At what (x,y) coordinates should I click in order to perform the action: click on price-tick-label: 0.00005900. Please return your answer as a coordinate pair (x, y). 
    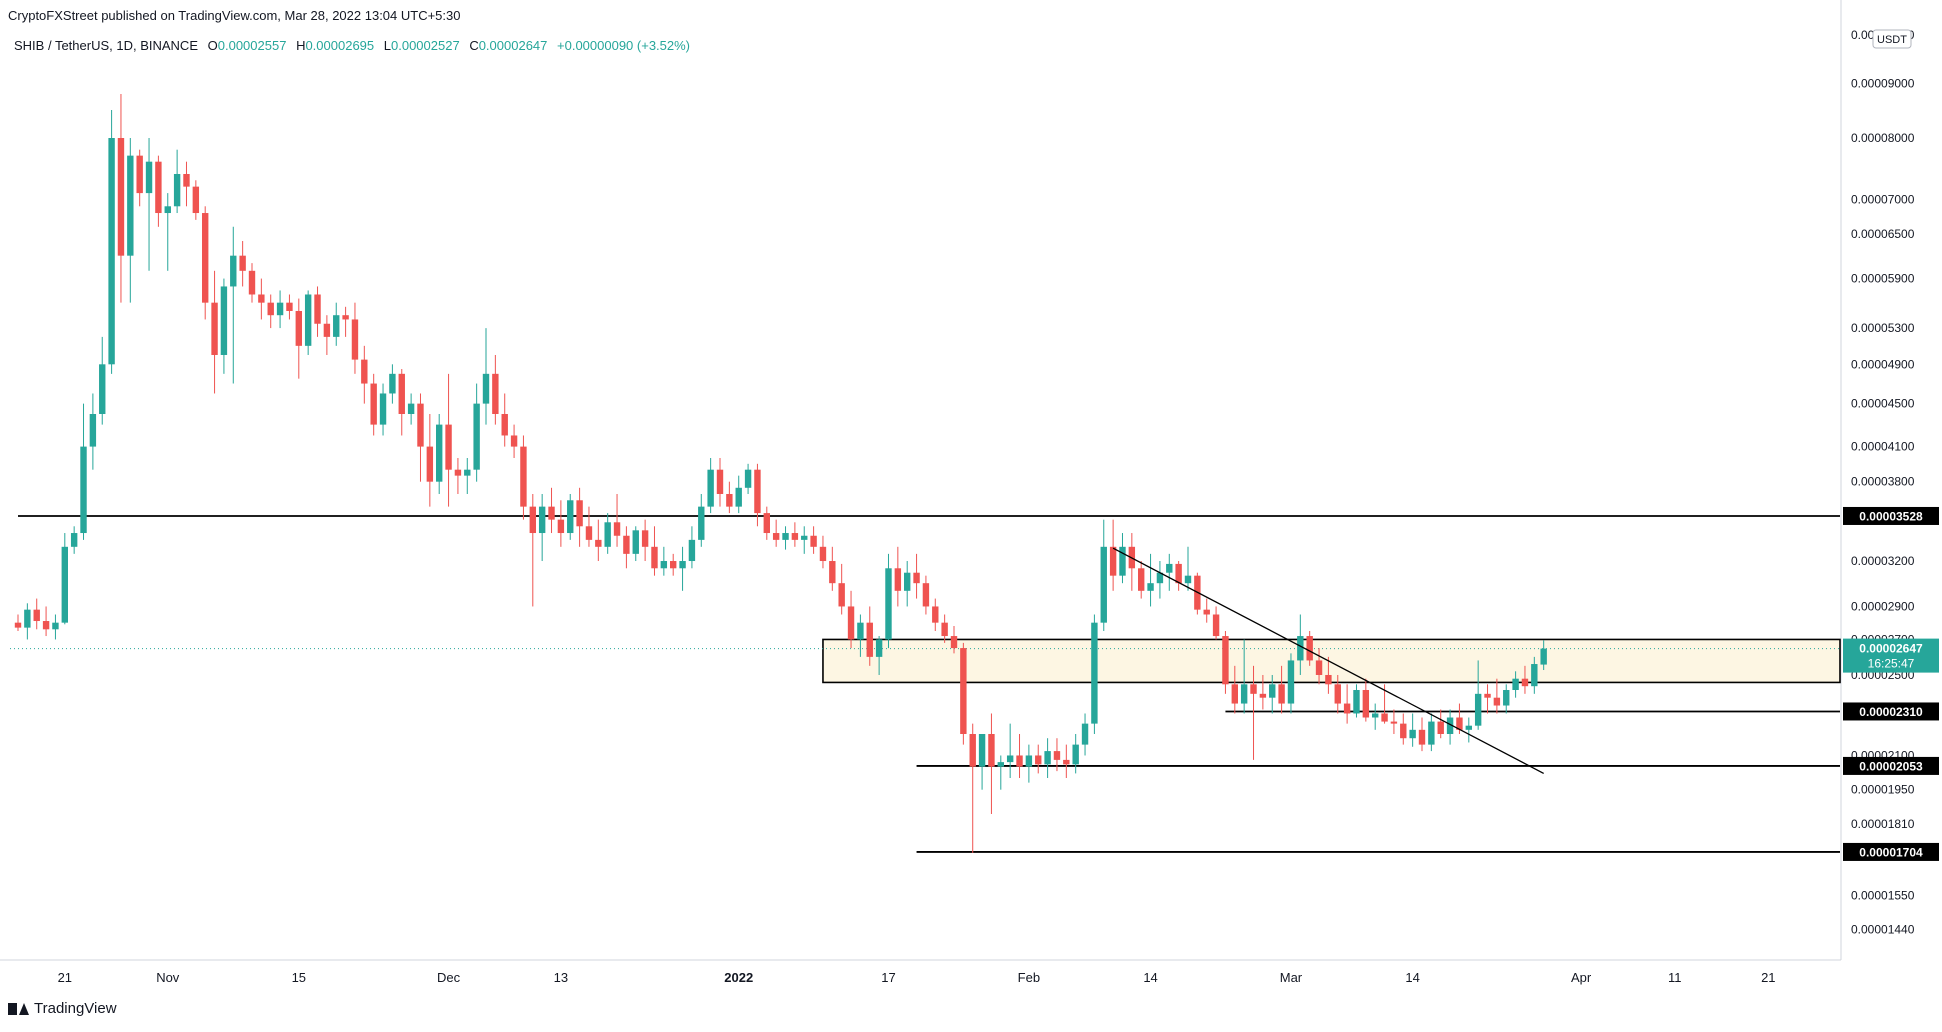
    Looking at the image, I should click on (1883, 279).